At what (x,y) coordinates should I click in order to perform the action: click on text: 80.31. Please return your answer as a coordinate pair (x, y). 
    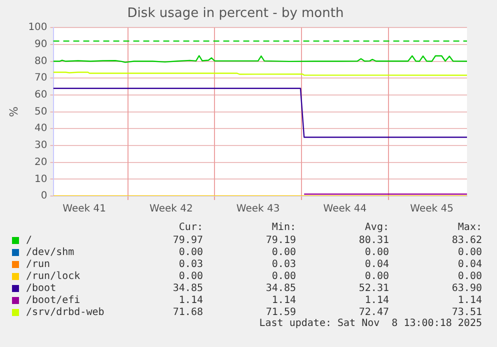
    Looking at the image, I should click on (373, 240).